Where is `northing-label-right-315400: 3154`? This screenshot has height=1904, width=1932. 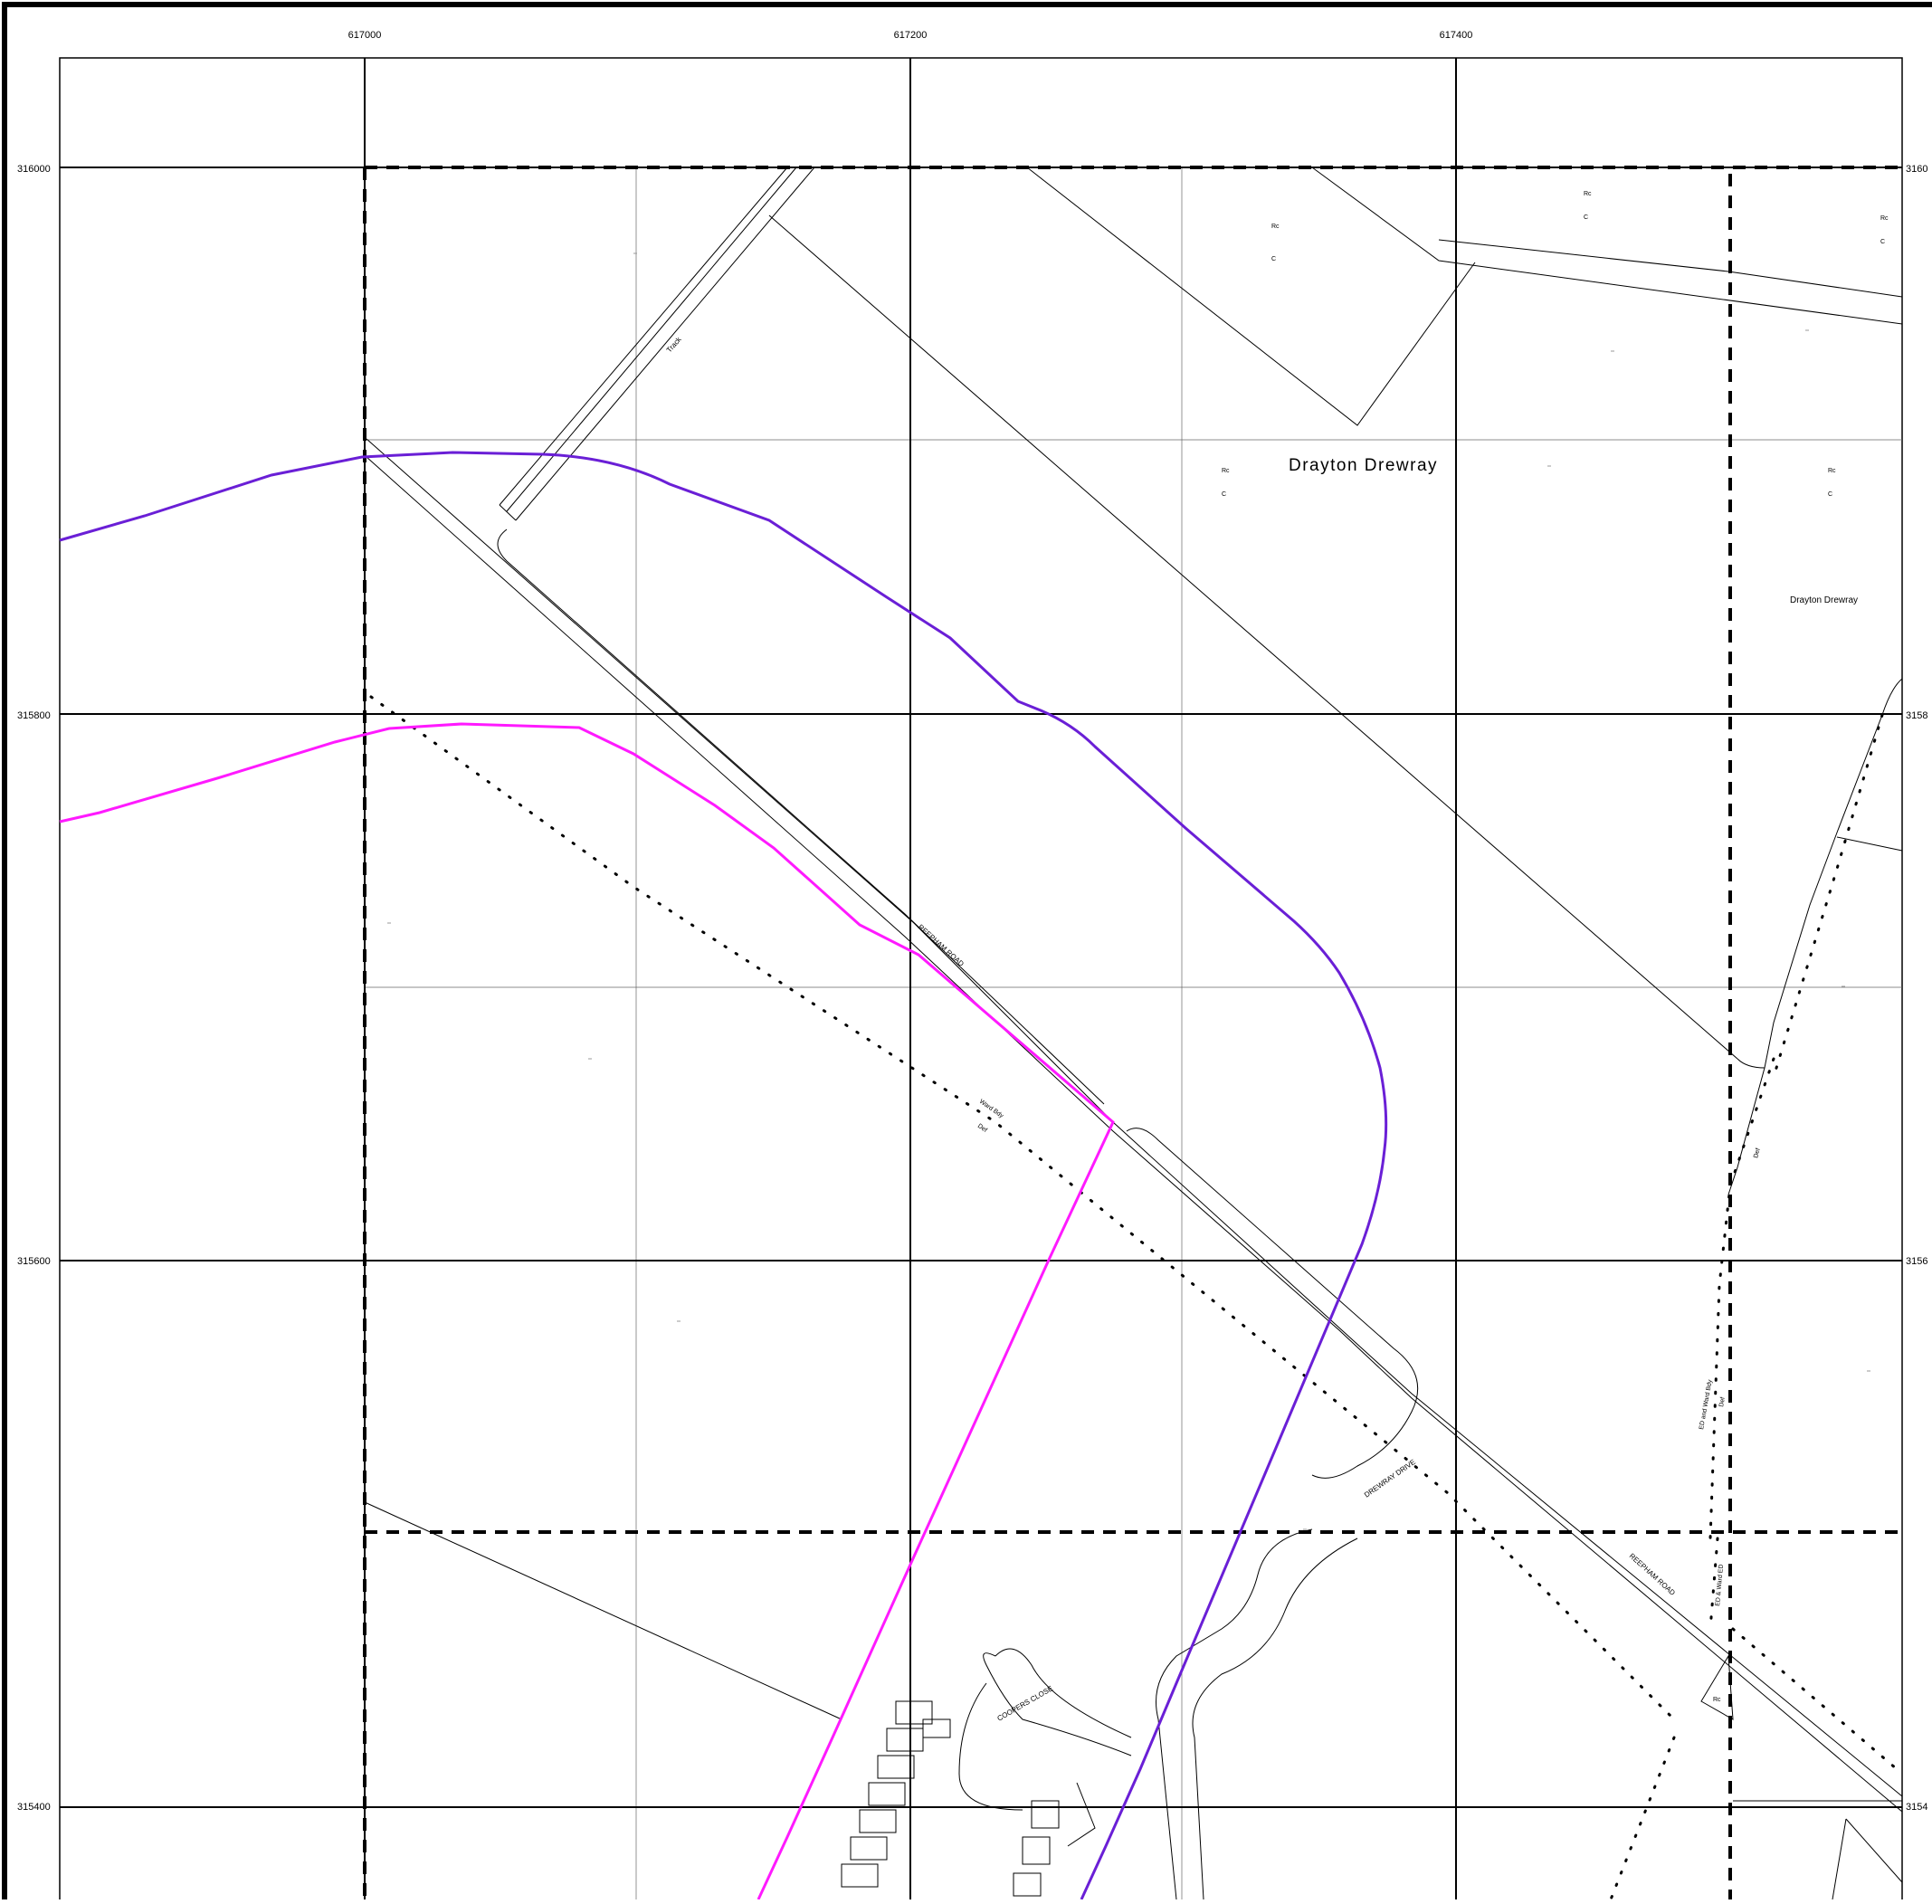
northing-label-right-315400: 3154 is located at coordinates (1917, 1808).